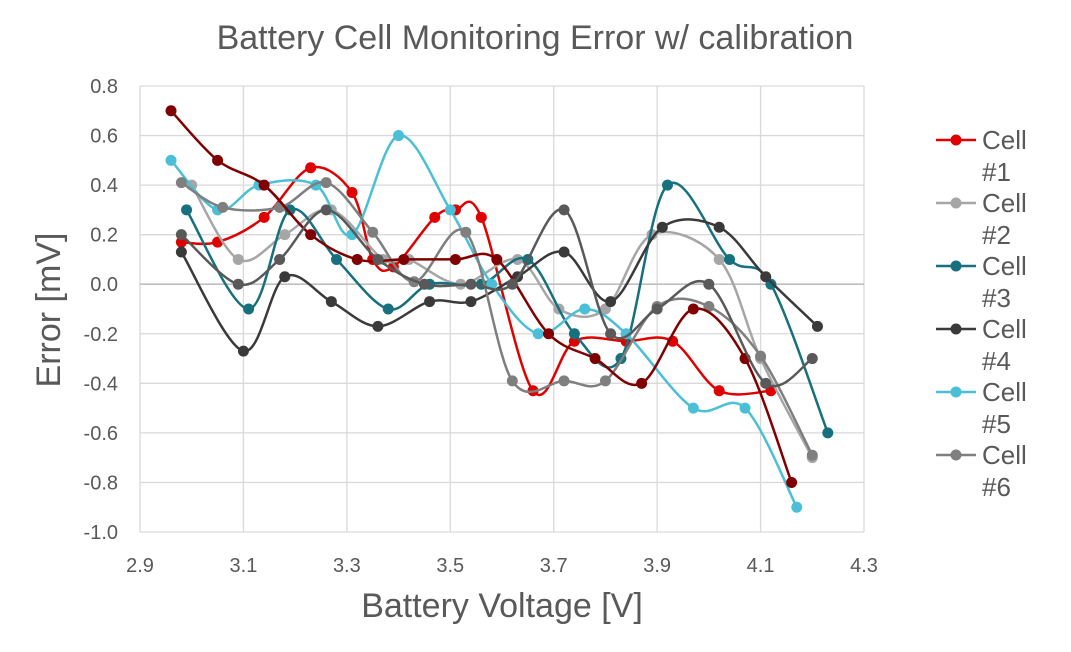  I want to click on x-tick-label: 3.3, so click(347, 566).